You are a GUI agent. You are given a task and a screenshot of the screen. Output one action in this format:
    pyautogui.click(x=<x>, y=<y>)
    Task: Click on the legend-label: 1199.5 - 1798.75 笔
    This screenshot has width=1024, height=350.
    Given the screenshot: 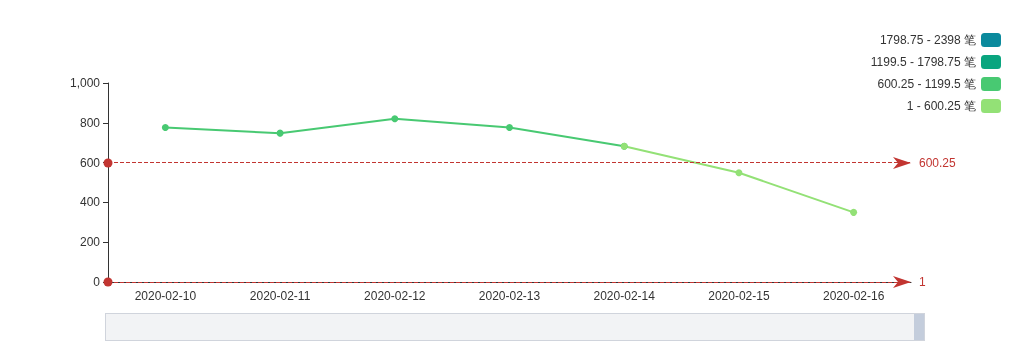 What is the action you would take?
    pyautogui.click(x=923, y=62)
    